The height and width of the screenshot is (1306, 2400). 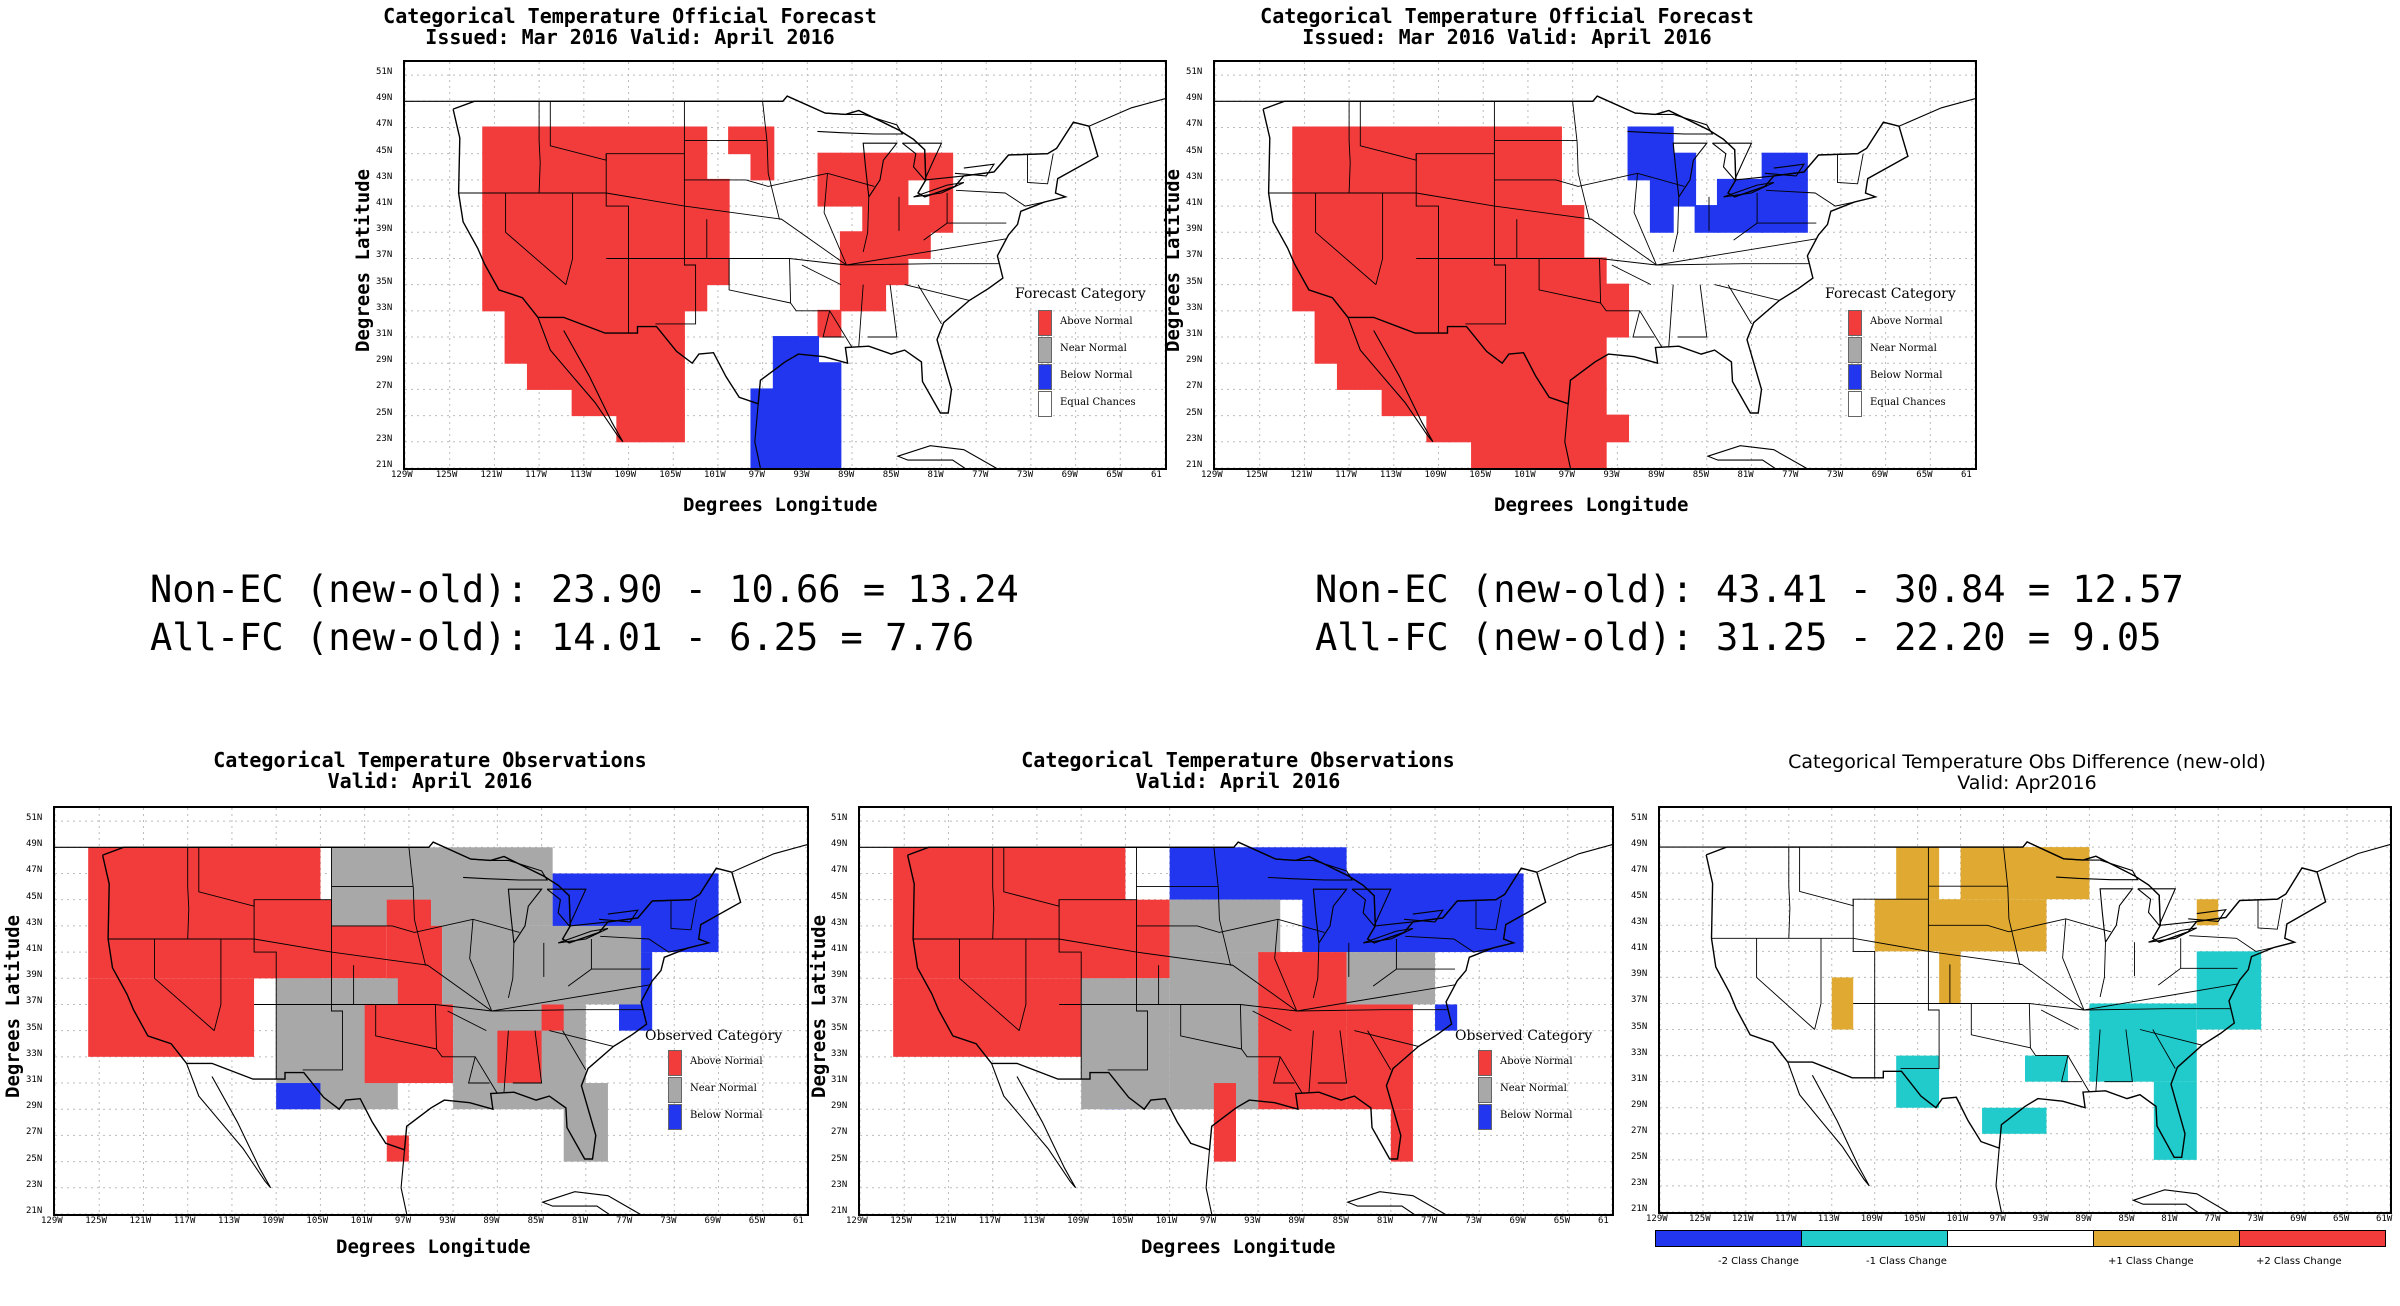 What do you see at coordinates (402, 475) in the screenshot?
I see `x-tick-label: 129W` at bounding box center [402, 475].